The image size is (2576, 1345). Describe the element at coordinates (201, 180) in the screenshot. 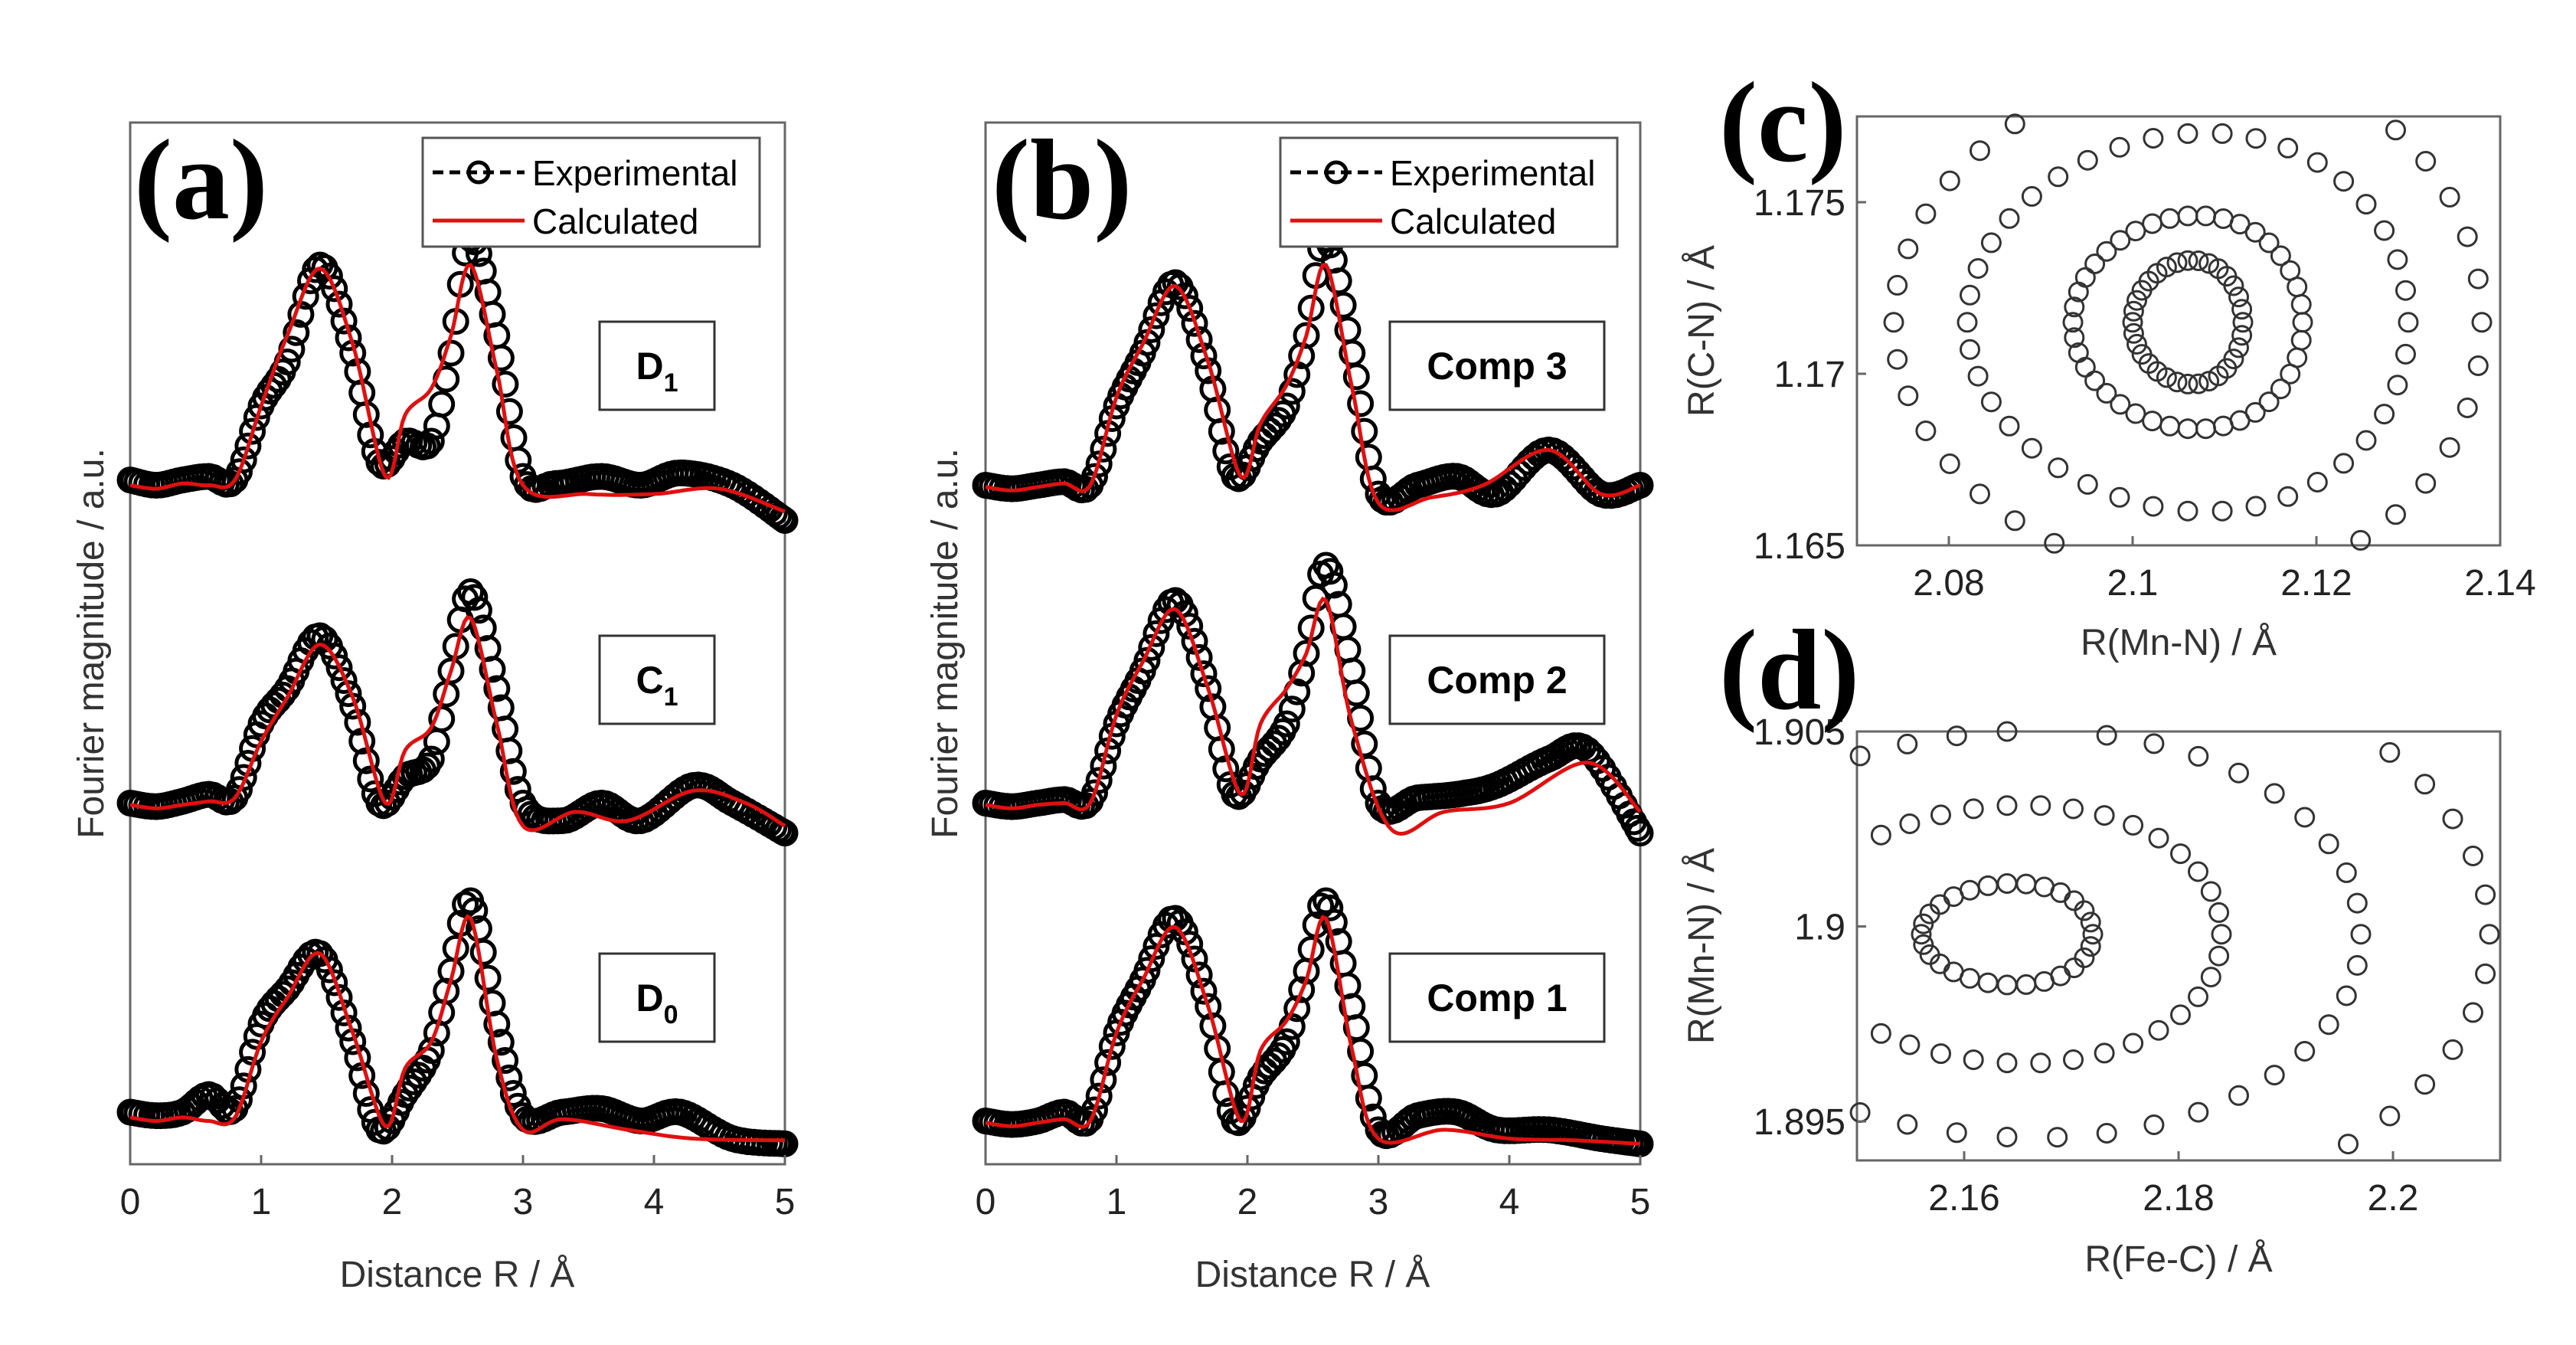

I see `panel-a-label: (a)` at that location.